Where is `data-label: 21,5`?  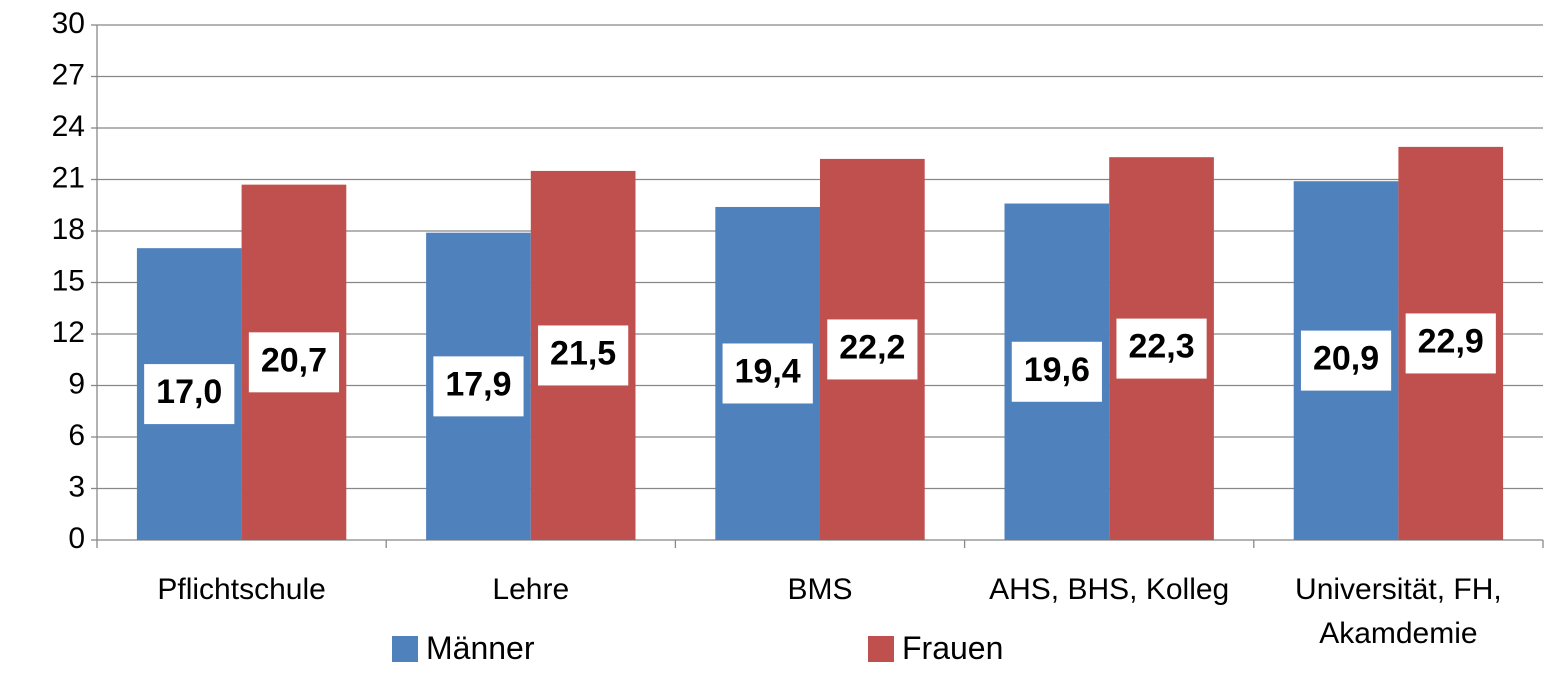
data-label: 21,5 is located at coordinates (583, 353).